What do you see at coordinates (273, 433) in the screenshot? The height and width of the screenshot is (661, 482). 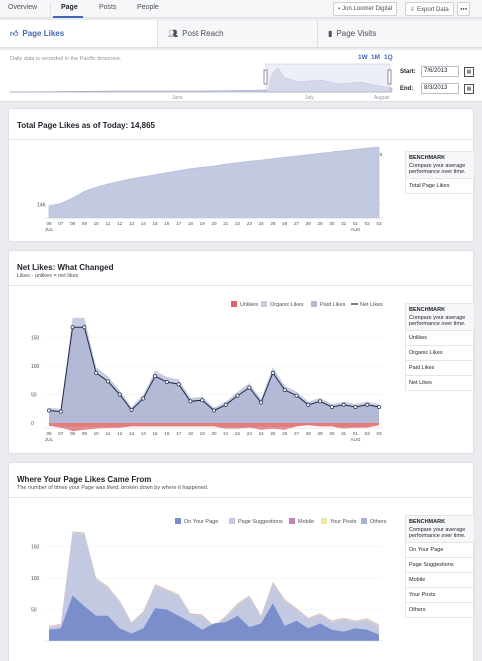 I see `x-tick-label: 25` at bounding box center [273, 433].